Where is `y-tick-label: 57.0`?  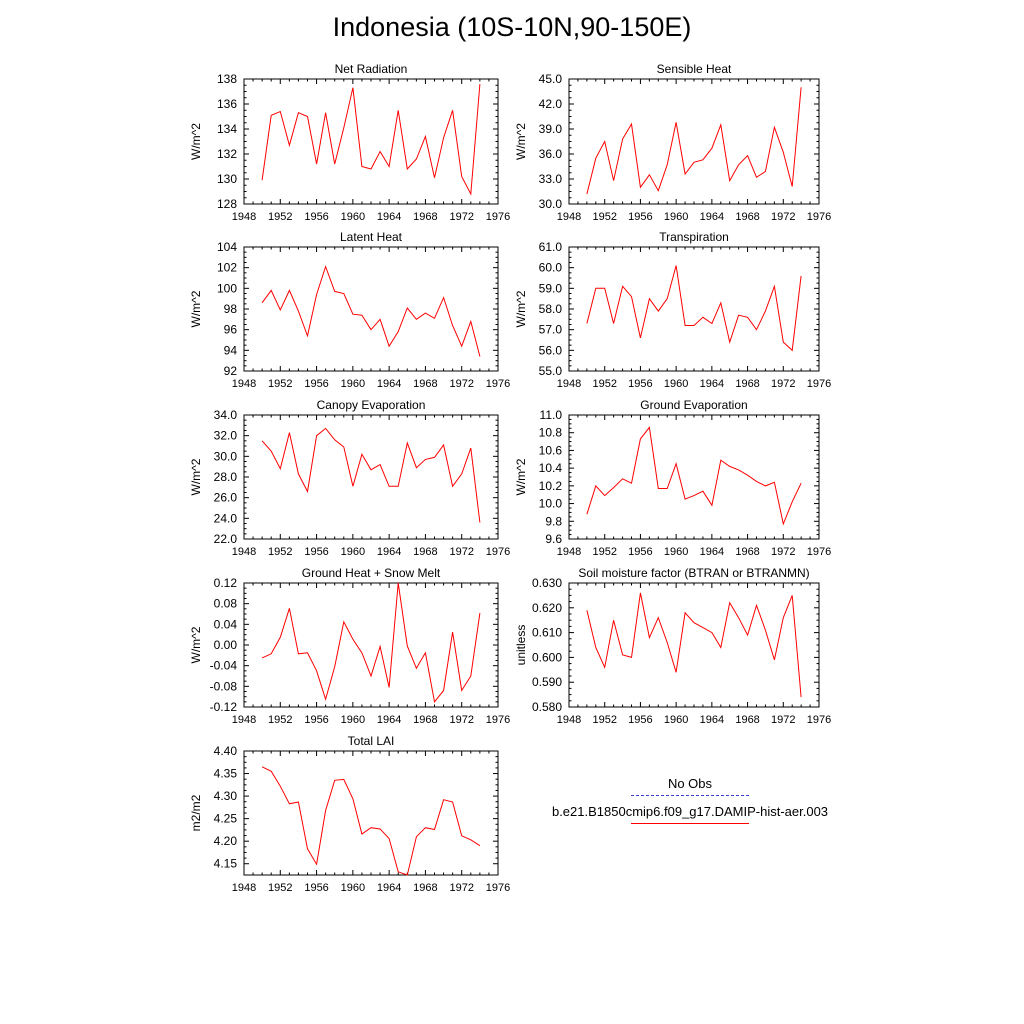
y-tick-label: 57.0 is located at coordinates (551, 330).